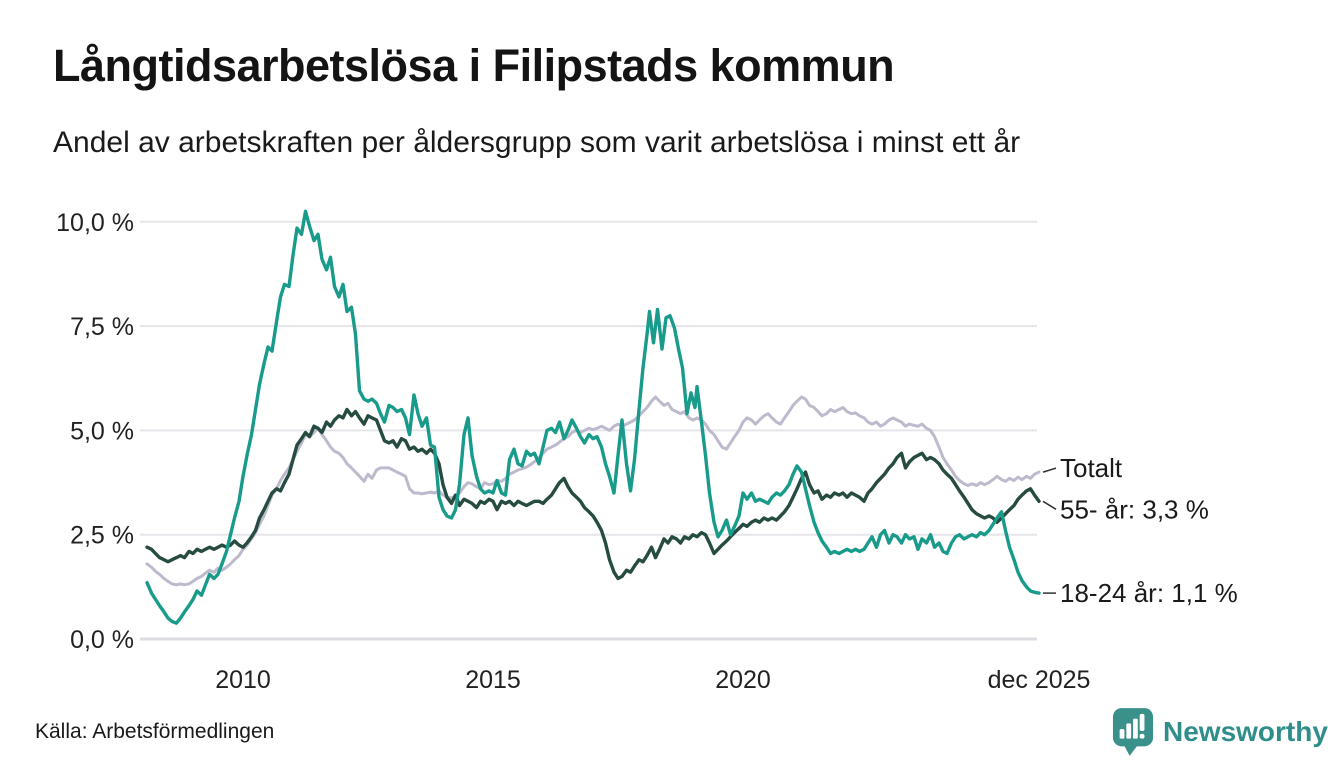 Image resolution: width=1340 pixels, height=780 pixels. What do you see at coordinates (102, 327) in the screenshot?
I see `y-tick-label: 7,5 %` at bounding box center [102, 327].